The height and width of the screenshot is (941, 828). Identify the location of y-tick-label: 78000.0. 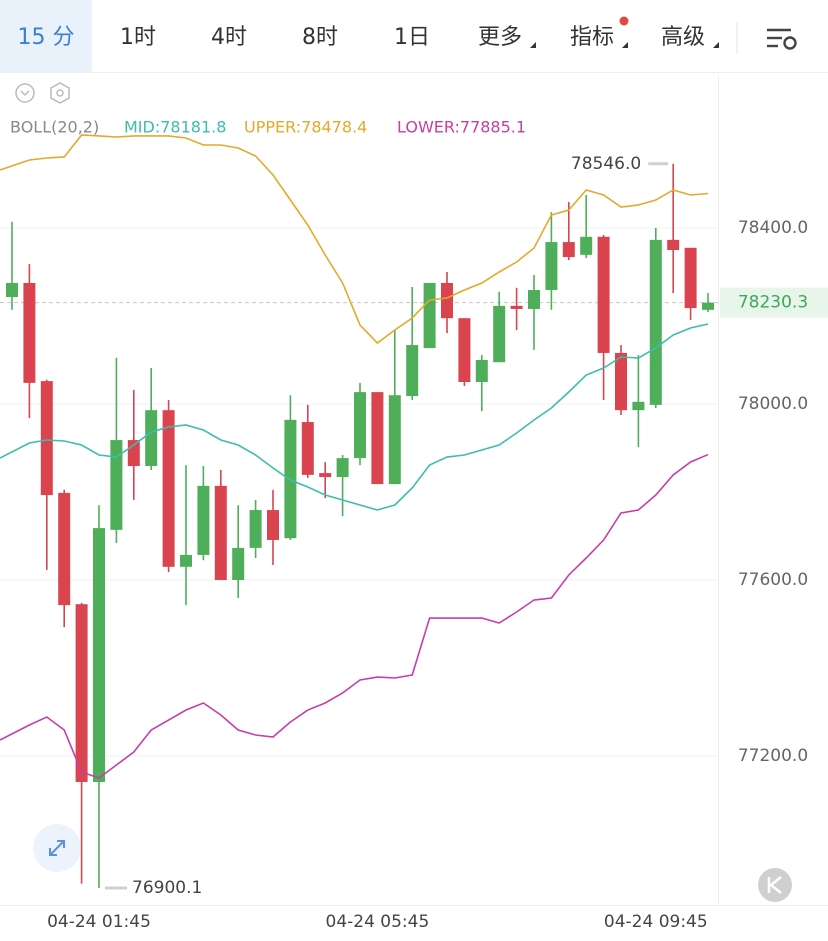
(773, 404).